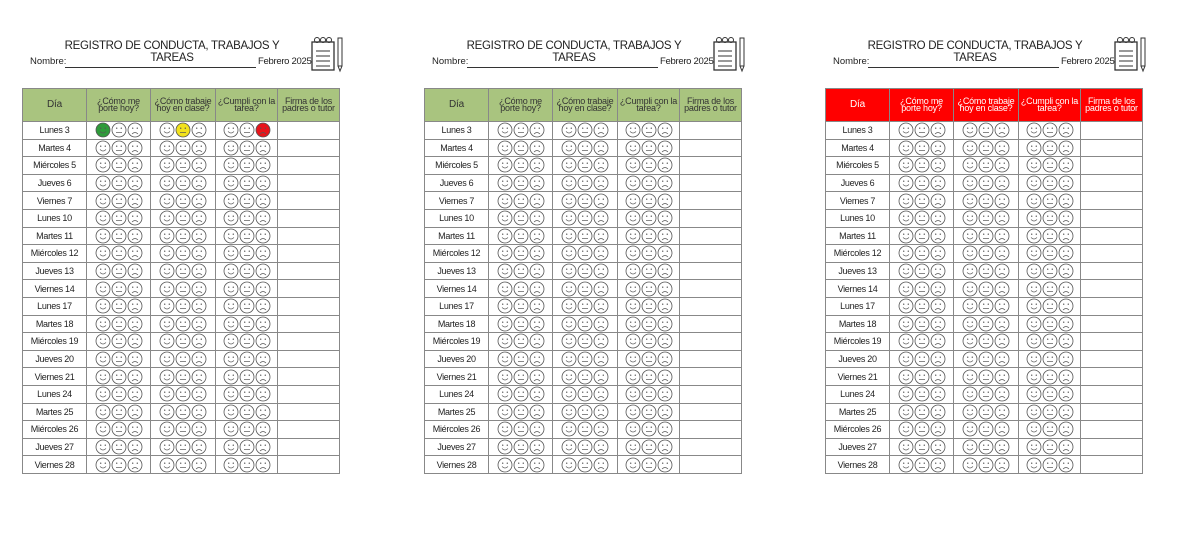 This screenshot has width=1177, height=552. Describe the element at coordinates (456, 218) in the screenshot. I see `day-cell: Lunes 10` at that location.